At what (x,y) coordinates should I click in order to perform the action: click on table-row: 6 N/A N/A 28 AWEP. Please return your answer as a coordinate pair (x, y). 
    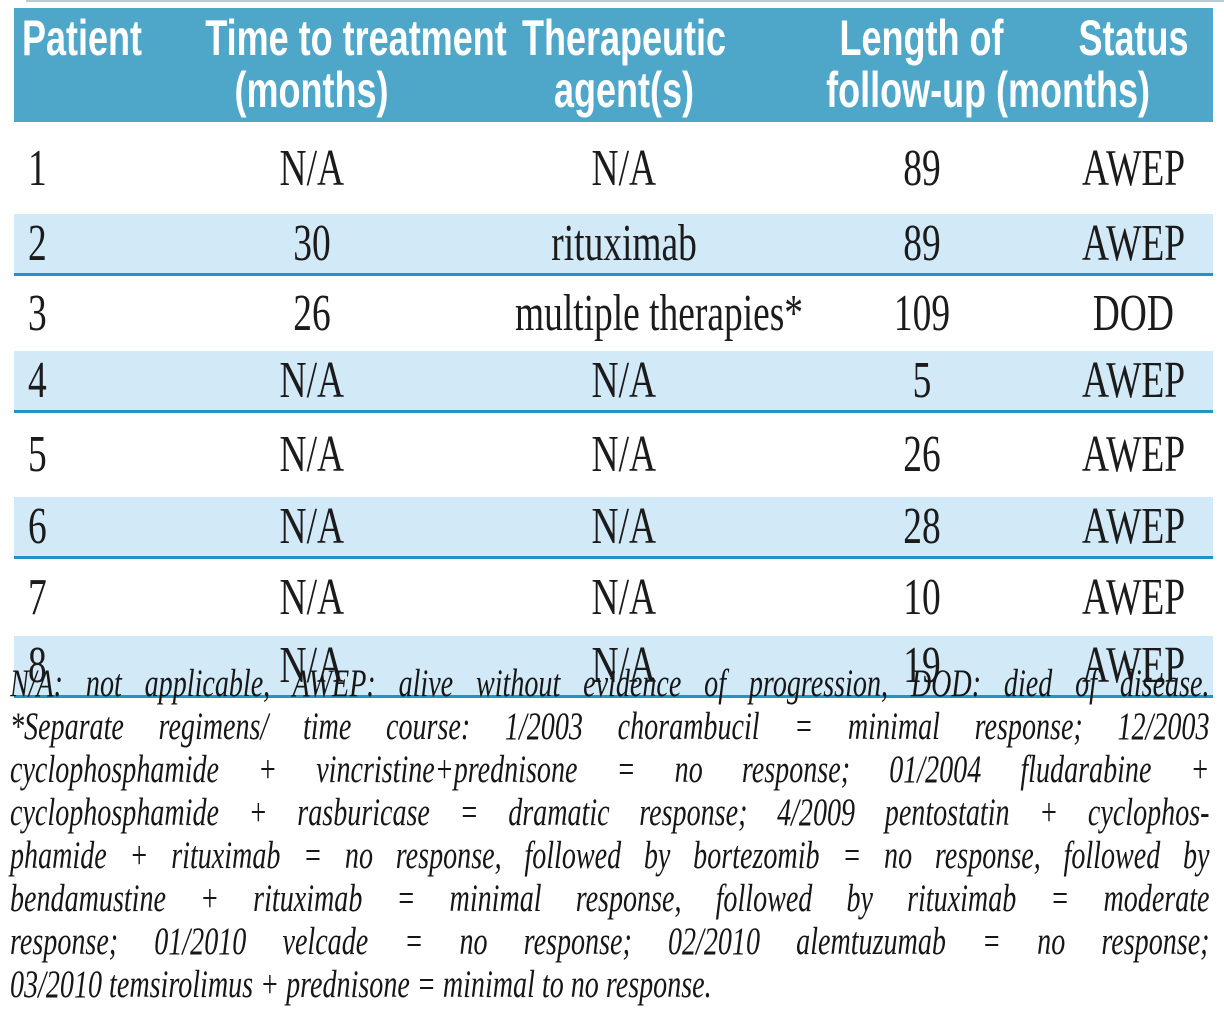
    Looking at the image, I should click on (613, 527).